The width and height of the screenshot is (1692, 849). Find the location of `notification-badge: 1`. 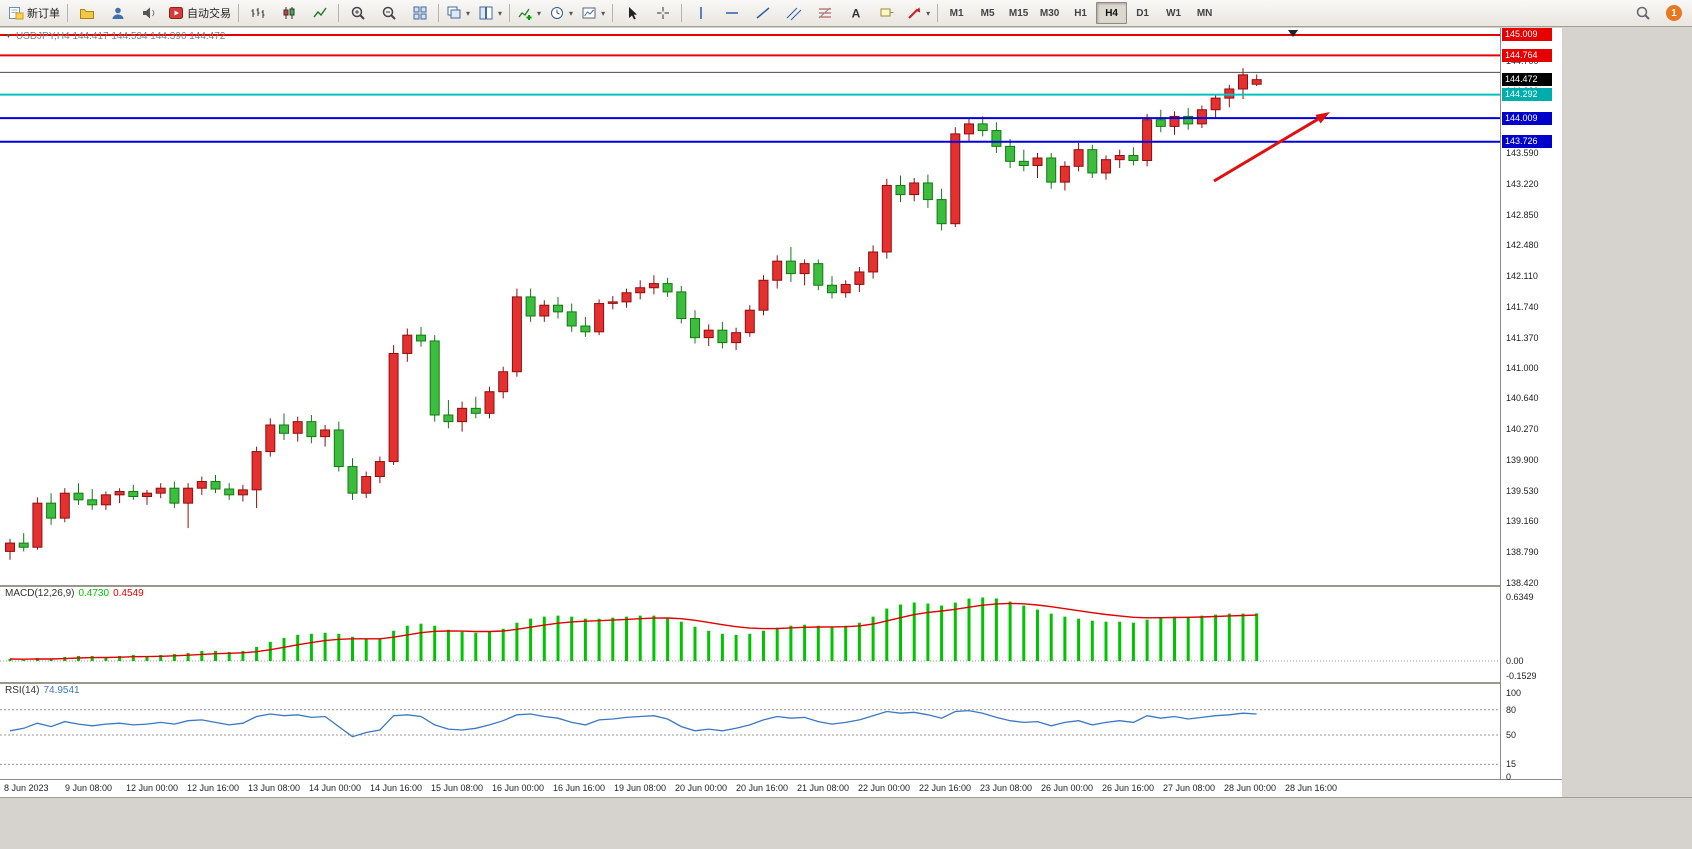

notification-badge: 1 is located at coordinates (1674, 13).